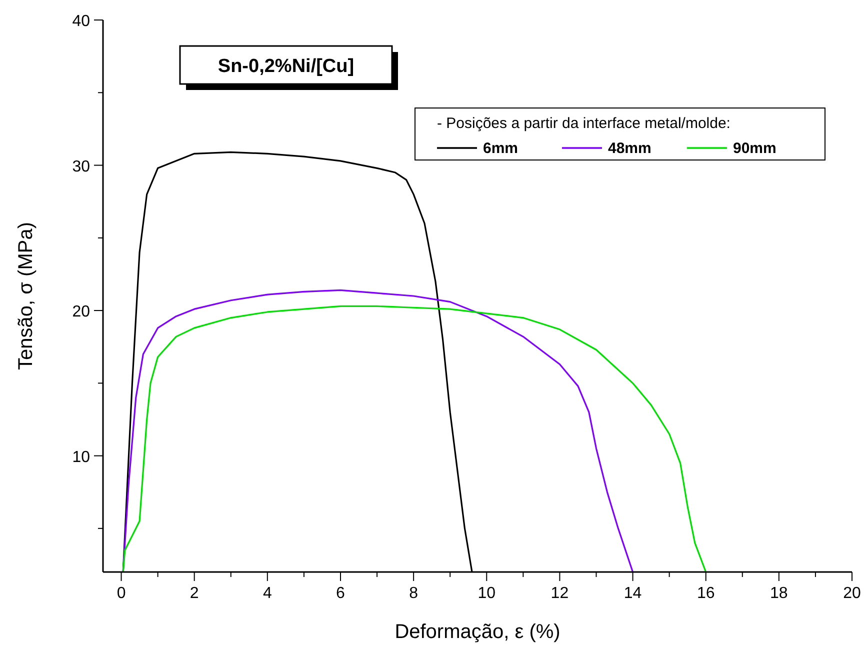 The image size is (868, 658). I want to click on legend-label: 48mm, so click(630, 148).